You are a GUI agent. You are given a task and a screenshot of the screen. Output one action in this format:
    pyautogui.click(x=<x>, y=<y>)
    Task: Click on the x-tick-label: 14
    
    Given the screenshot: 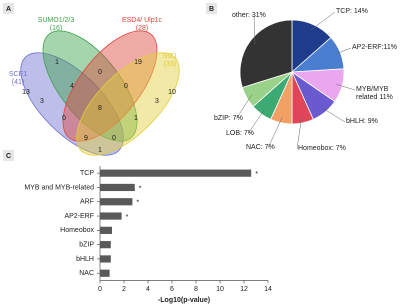 What is the action you would take?
    pyautogui.click(x=268, y=289)
    